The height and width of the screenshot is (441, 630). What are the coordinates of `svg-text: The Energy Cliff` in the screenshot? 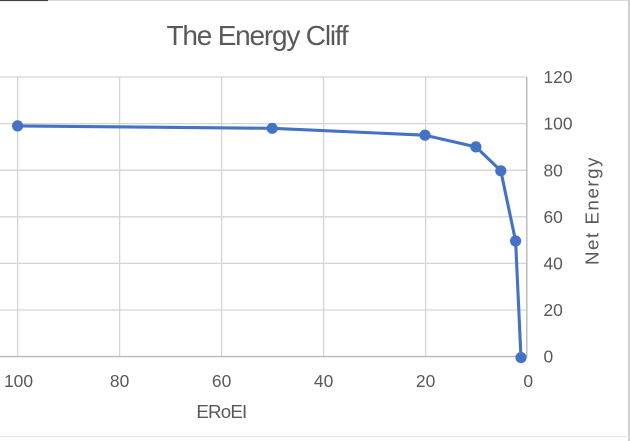 It's located at (257, 35).